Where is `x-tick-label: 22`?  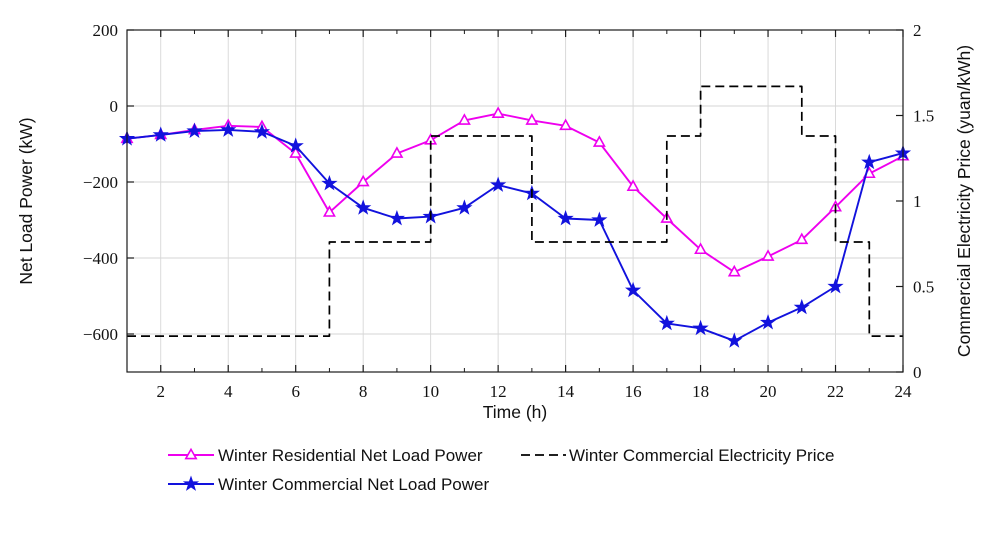
x-tick-label: 22 is located at coordinates (835, 391).